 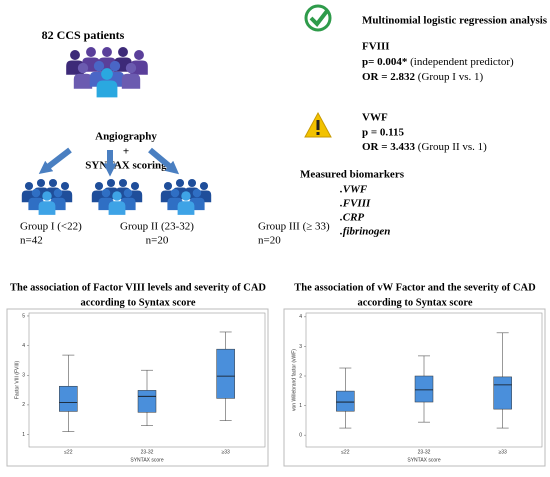 What do you see at coordinates (157, 227) in the screenshot?
I see `group-label: Group II (23-32)` at bounding box center [157, 227].